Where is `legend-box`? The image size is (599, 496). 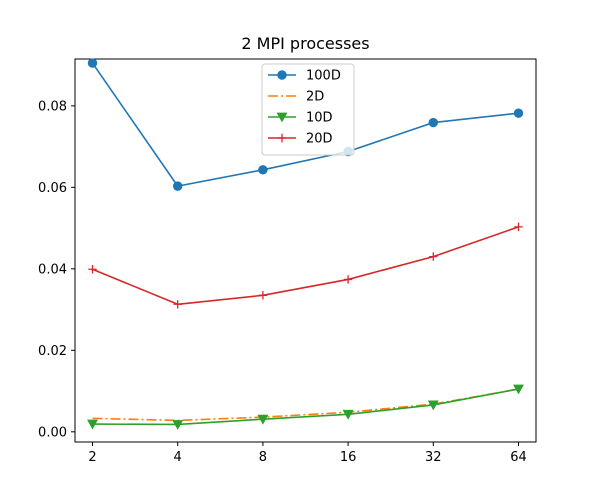 legend-box is located at coordinates (308, 109).